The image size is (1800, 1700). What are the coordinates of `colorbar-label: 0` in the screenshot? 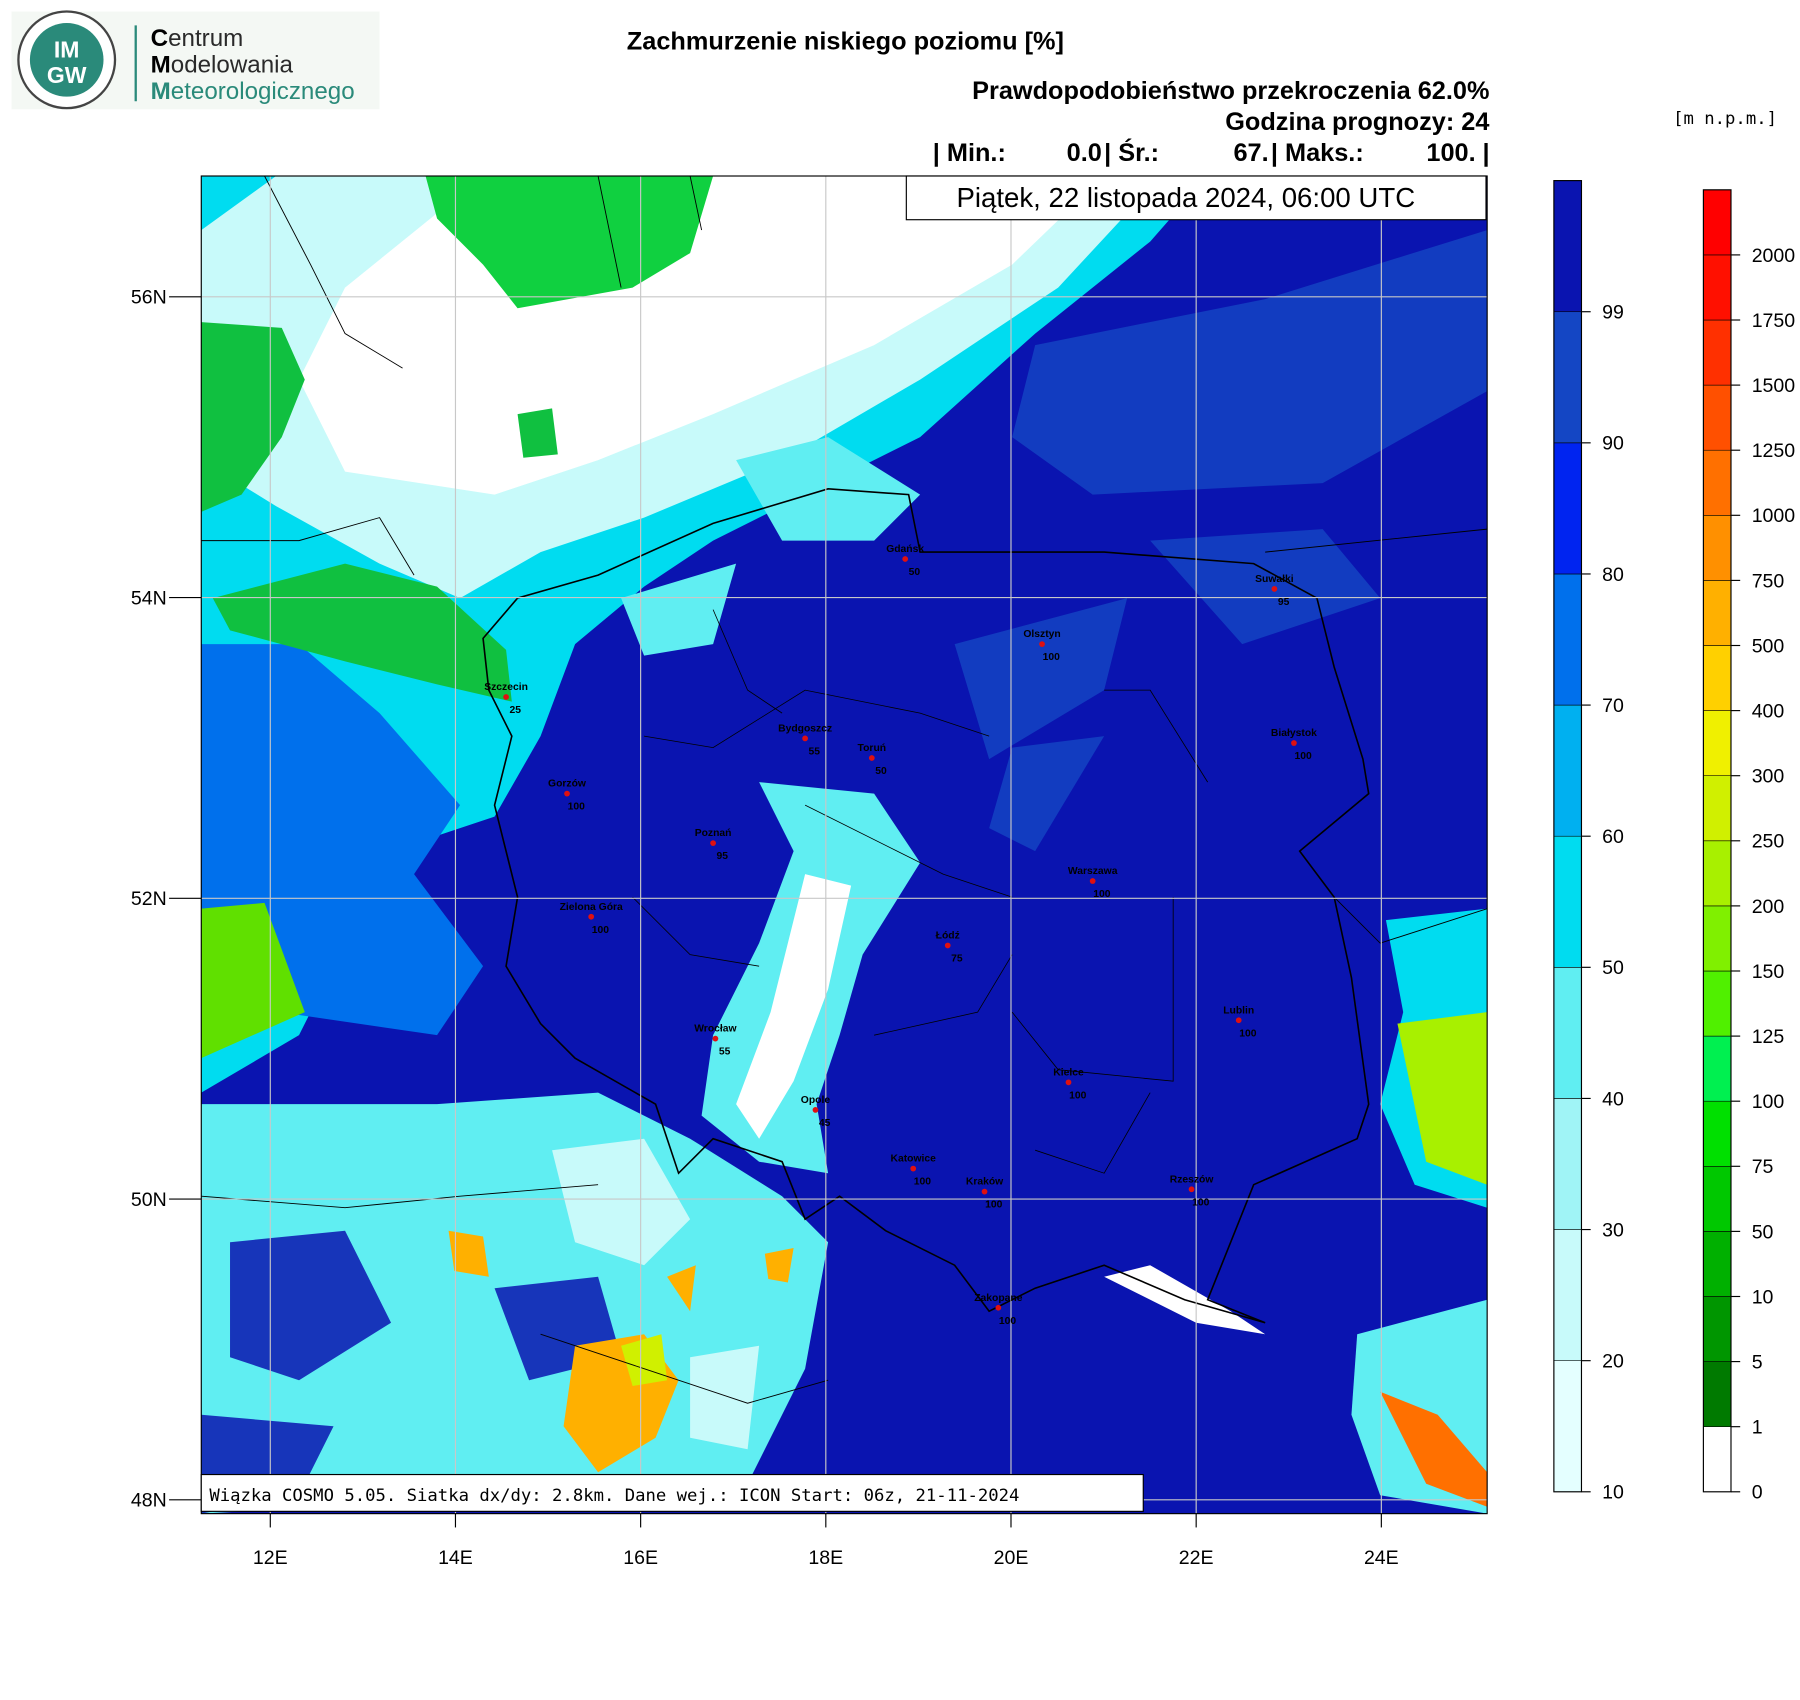 It's located at (1757, 1493).